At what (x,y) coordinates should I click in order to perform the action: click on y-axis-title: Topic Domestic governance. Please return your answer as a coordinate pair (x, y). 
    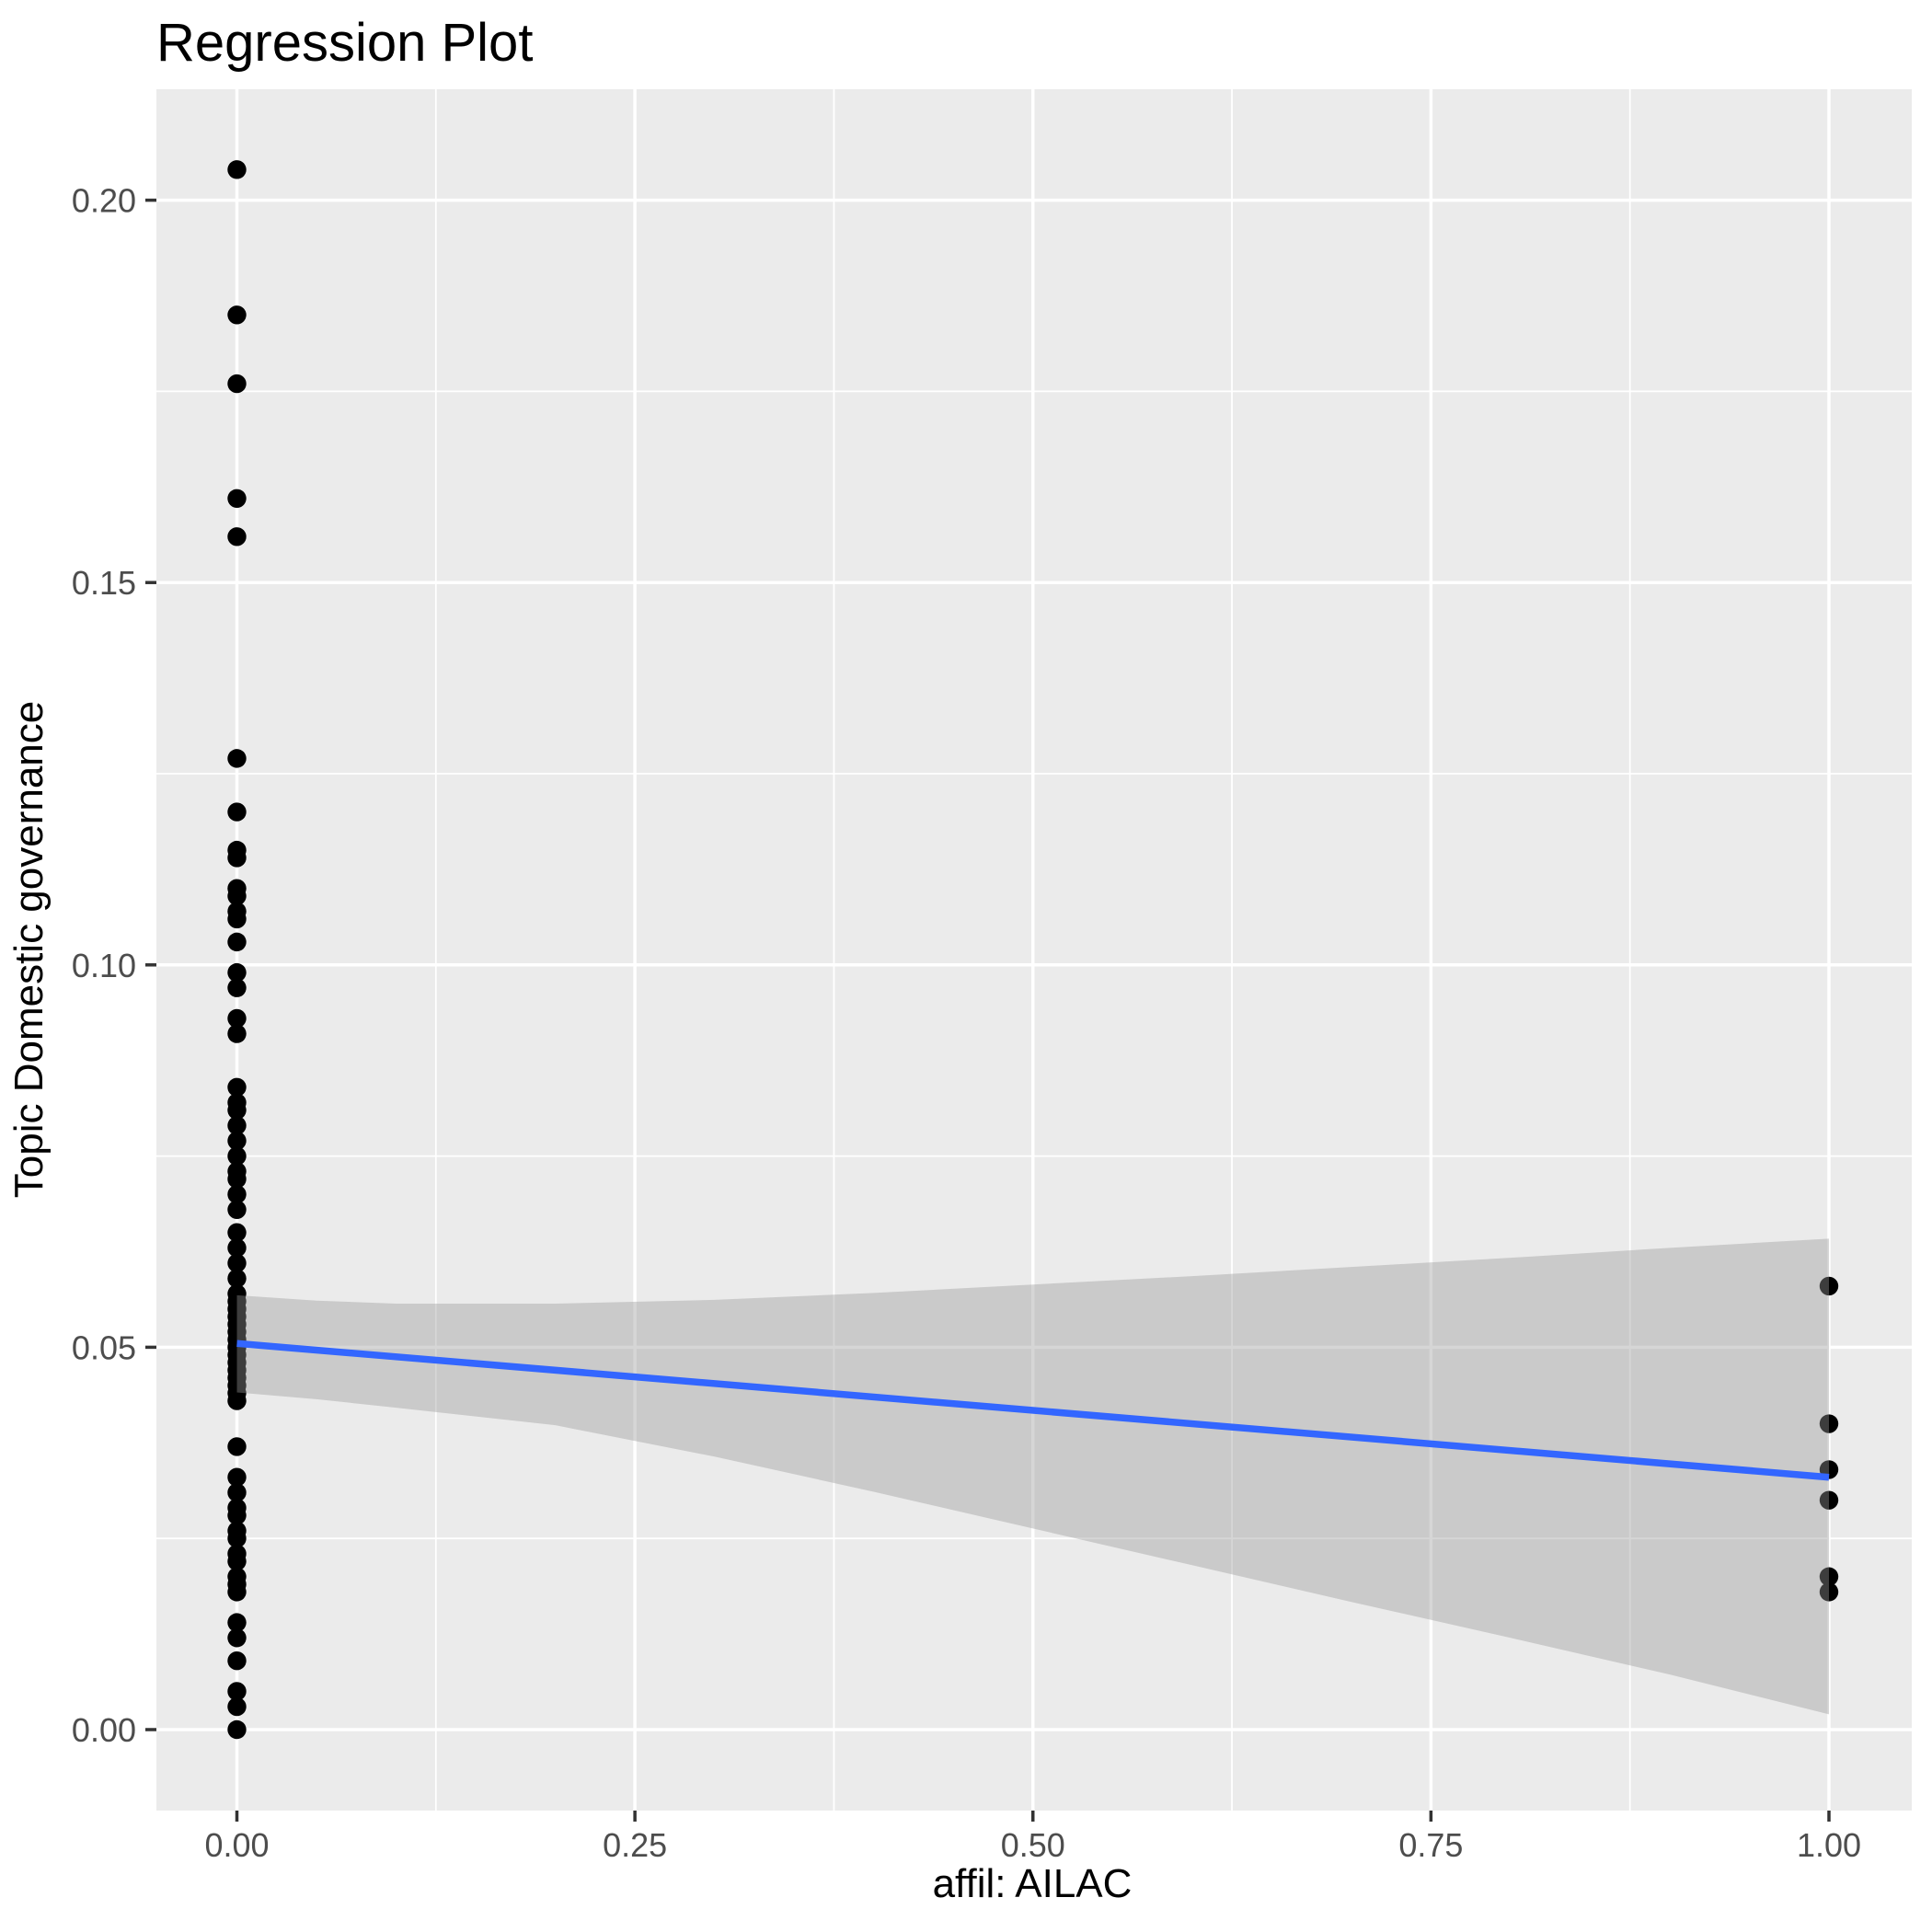
    Looking at the image, I should click on (29, 949).